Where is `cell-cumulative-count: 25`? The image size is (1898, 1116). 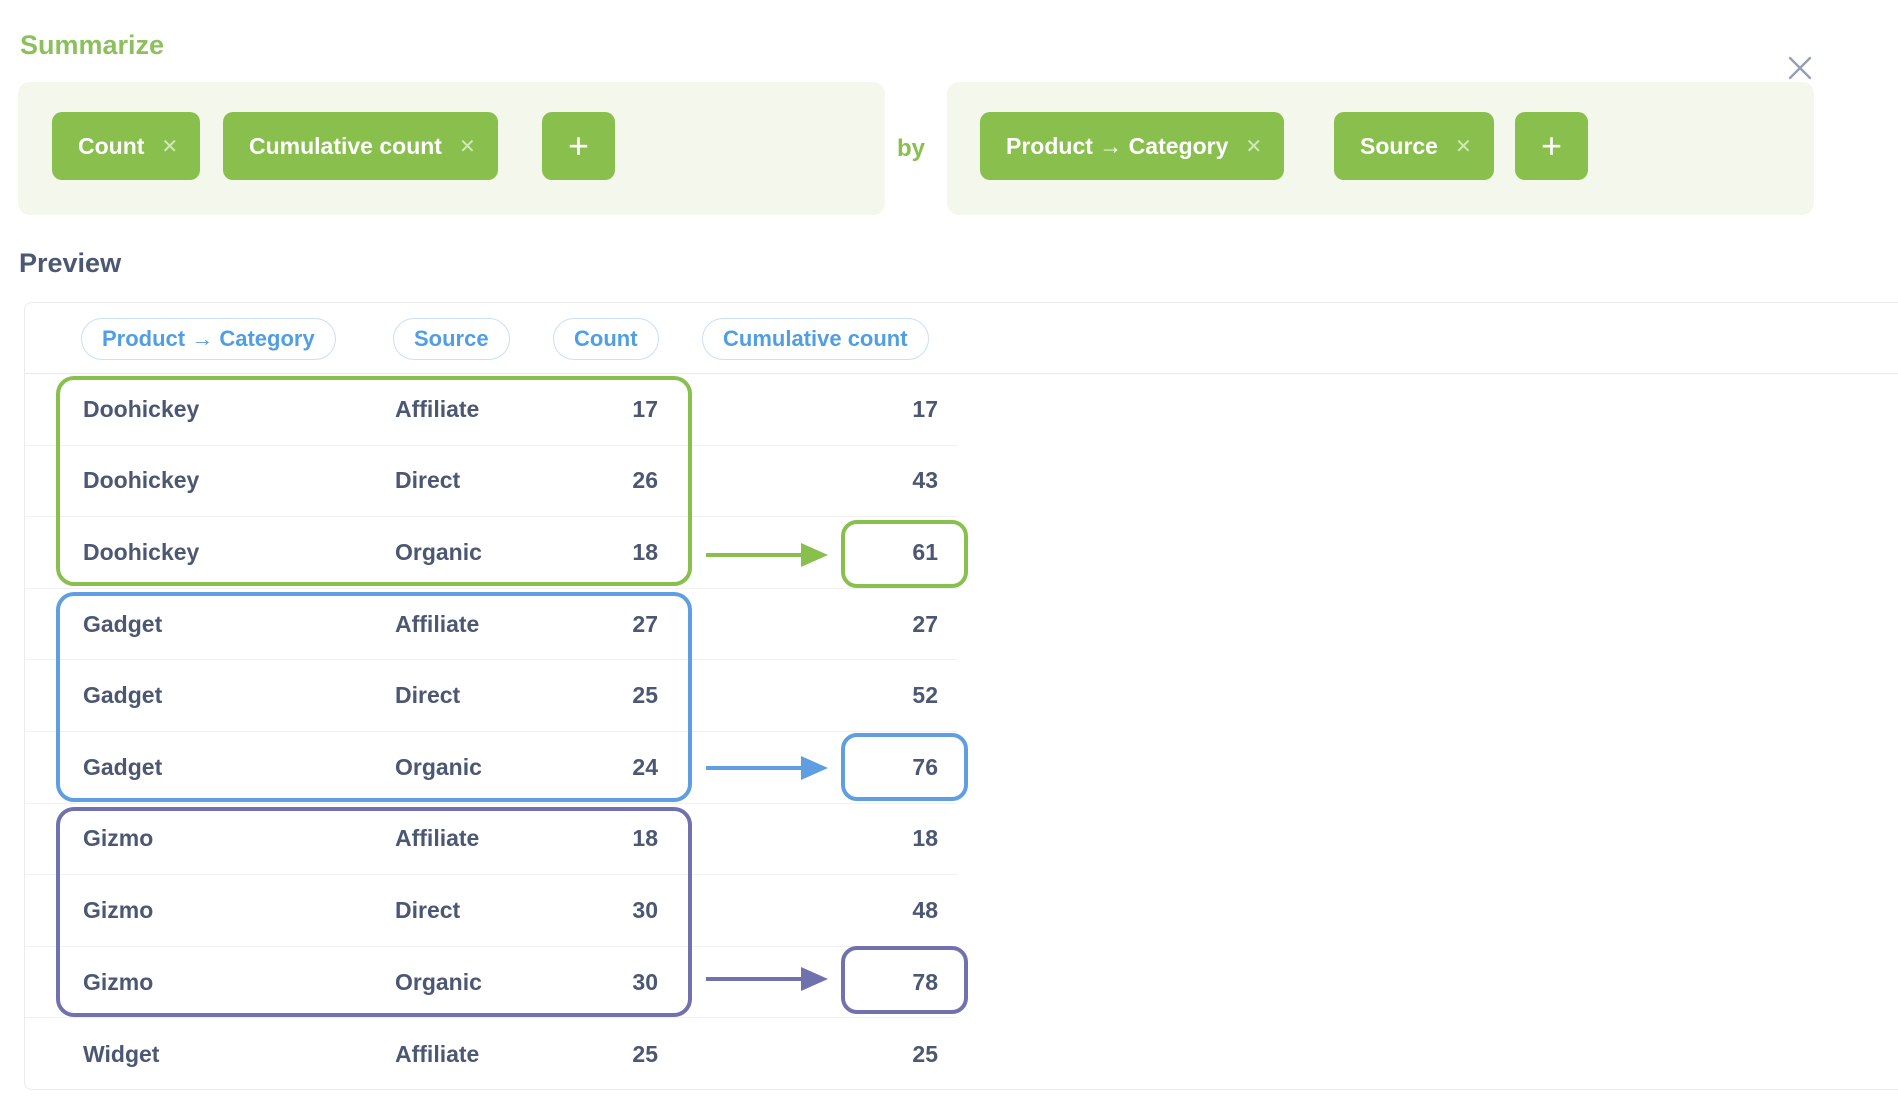 cell-cumulative-count: 25 is located at coordinates (925, 1053).